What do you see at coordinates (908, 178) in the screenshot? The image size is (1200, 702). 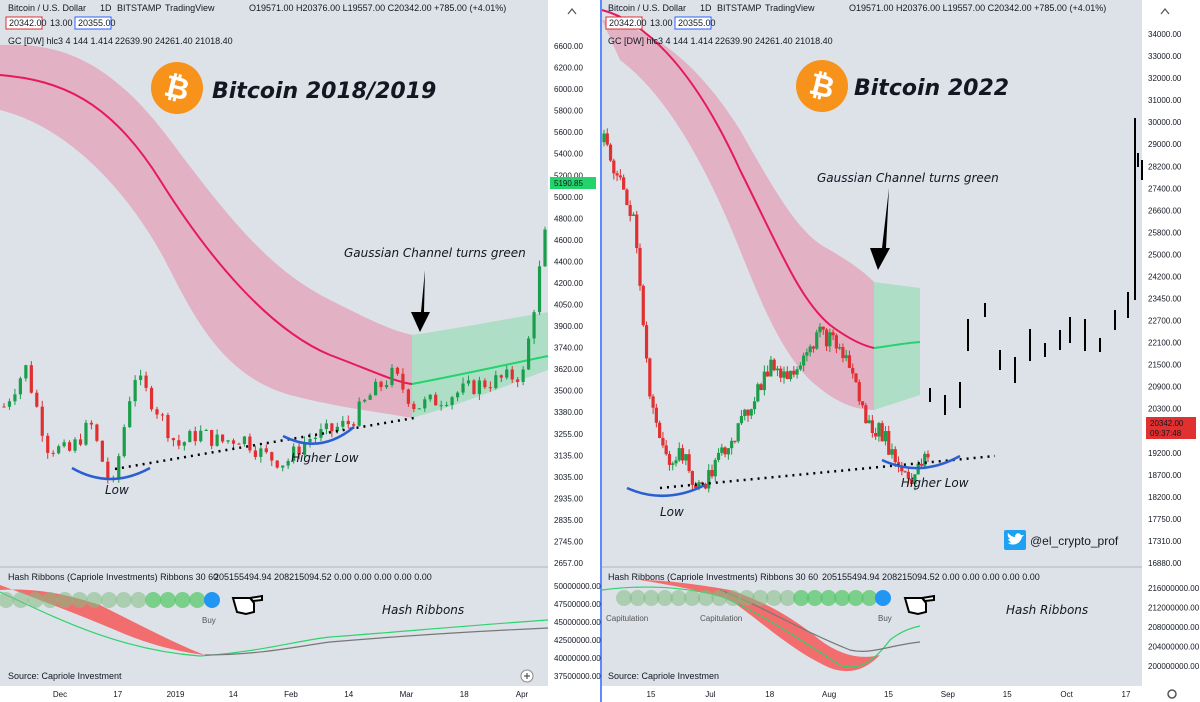 I see `right-gaussian-label: Gaussian Channel turns green` at bounding box center [908, 178].